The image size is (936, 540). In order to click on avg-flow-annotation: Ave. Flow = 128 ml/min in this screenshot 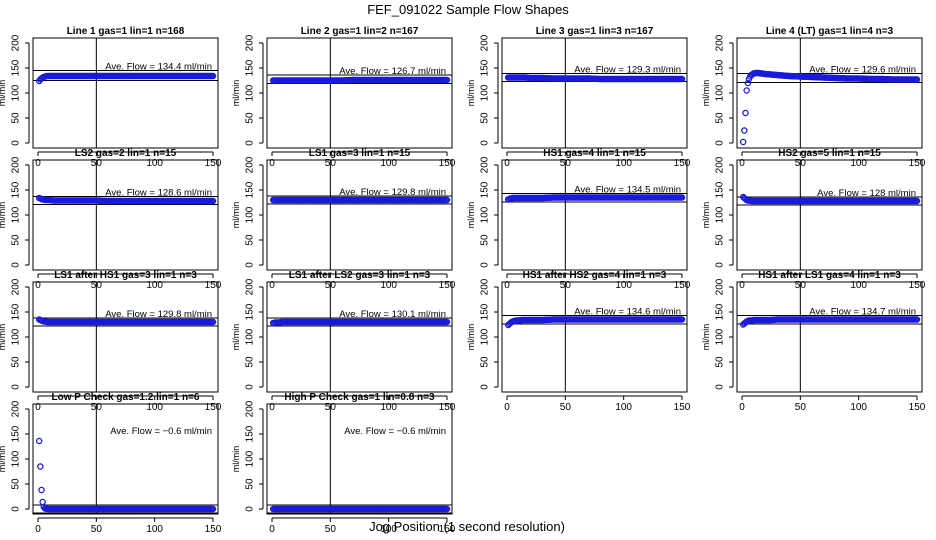, I will do `click(866, 193)`.